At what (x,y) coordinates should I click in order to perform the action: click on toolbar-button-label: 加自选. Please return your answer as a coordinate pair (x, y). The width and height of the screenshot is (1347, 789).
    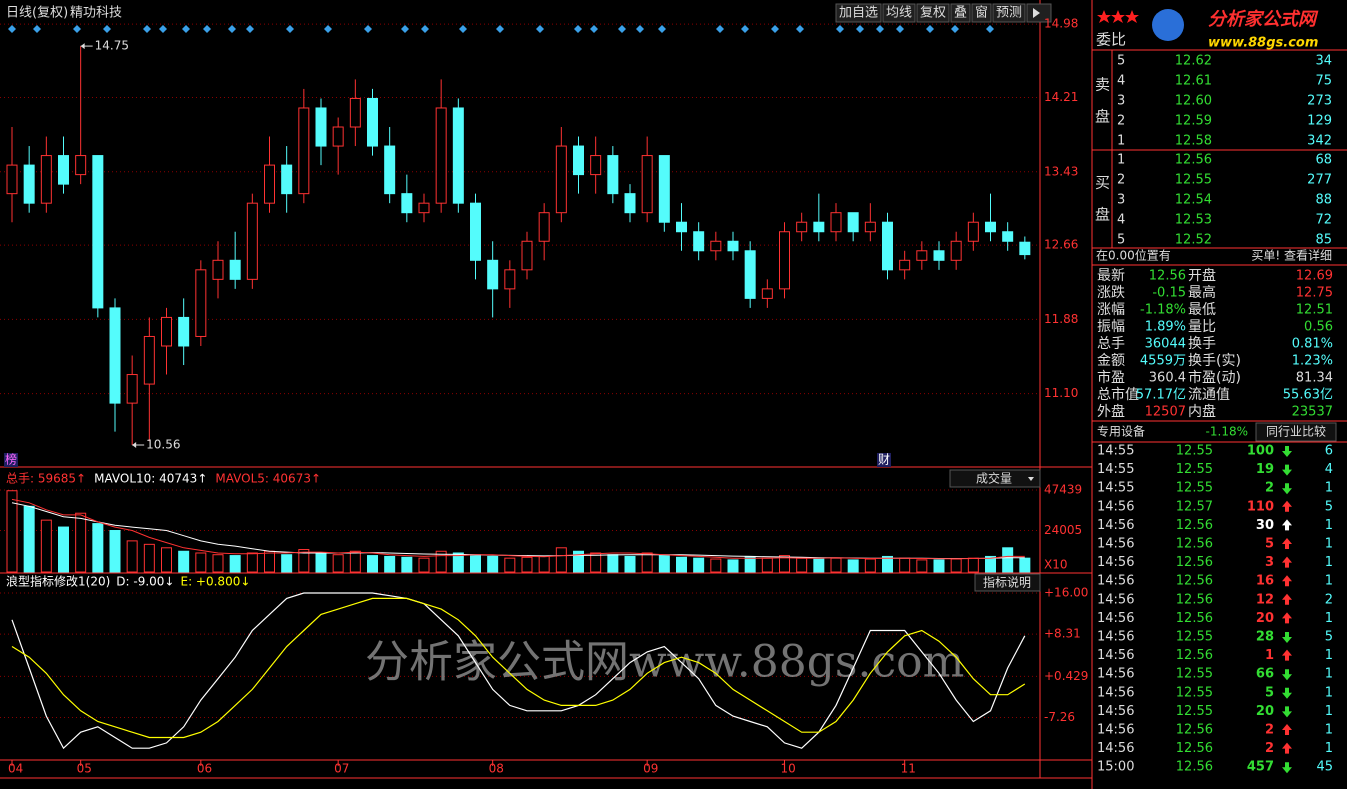
    Looking at the image, I should click on (858, 13).